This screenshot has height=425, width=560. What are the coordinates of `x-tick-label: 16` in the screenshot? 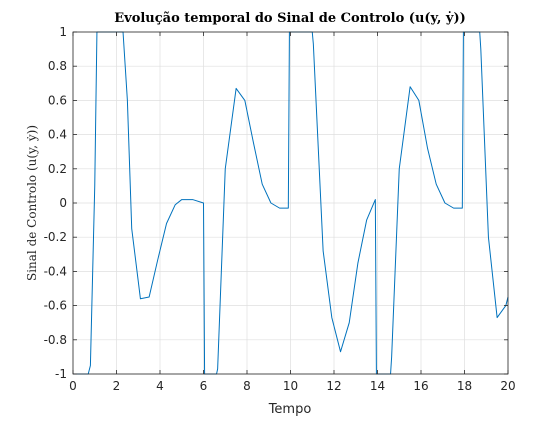 It's located at (420, 386).